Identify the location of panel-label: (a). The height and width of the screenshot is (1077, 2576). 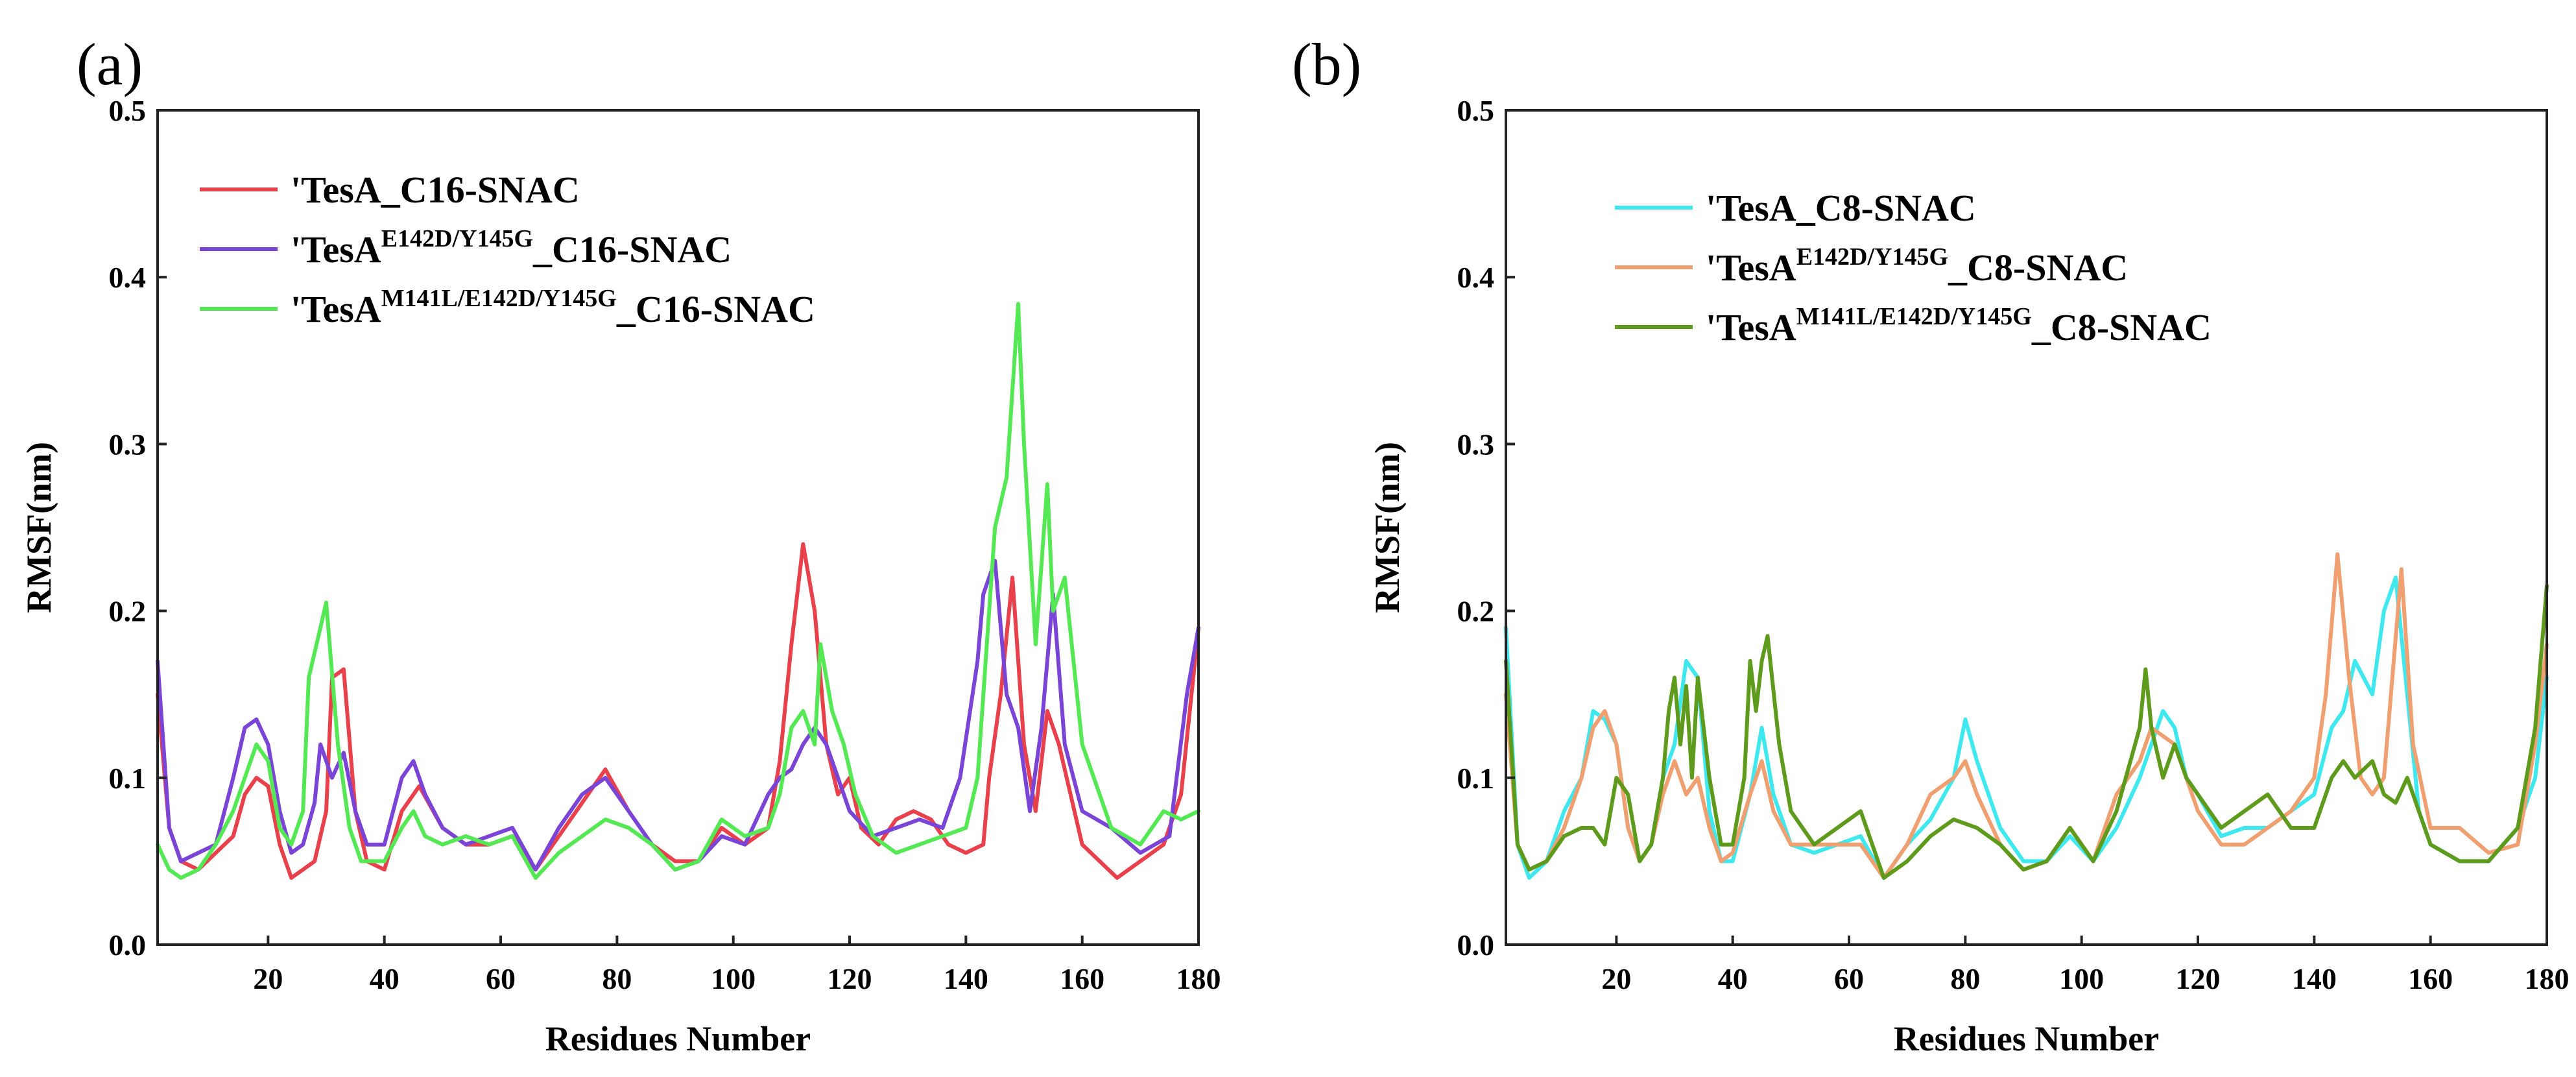
(110, 64).